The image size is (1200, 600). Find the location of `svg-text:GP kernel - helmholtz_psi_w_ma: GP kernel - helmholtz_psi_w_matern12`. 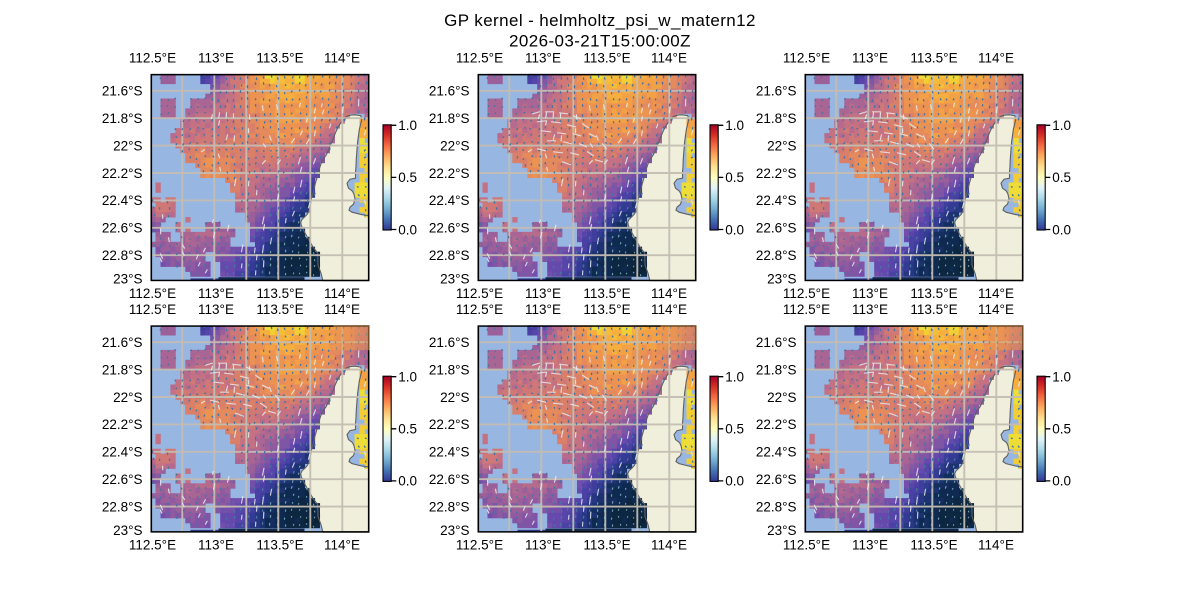

svg-text:GP kernel - helmholtz_psi_w_ma: GP kernel - helmholtz_psi_w_matern12 is located at coordinates (600, 20).